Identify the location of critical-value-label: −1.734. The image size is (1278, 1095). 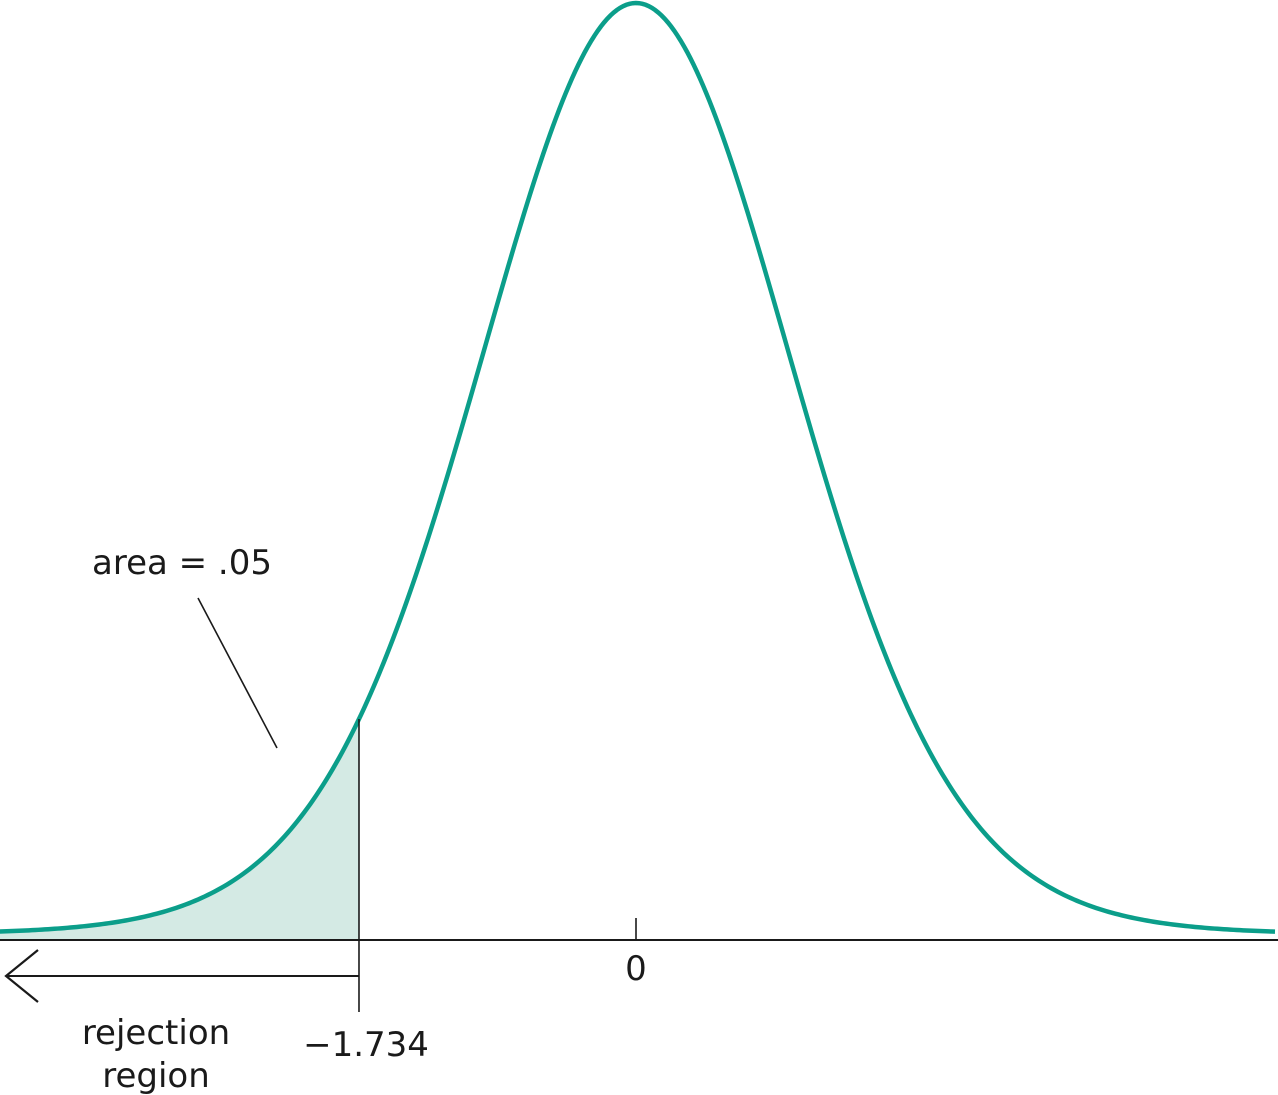
(366, 1045).